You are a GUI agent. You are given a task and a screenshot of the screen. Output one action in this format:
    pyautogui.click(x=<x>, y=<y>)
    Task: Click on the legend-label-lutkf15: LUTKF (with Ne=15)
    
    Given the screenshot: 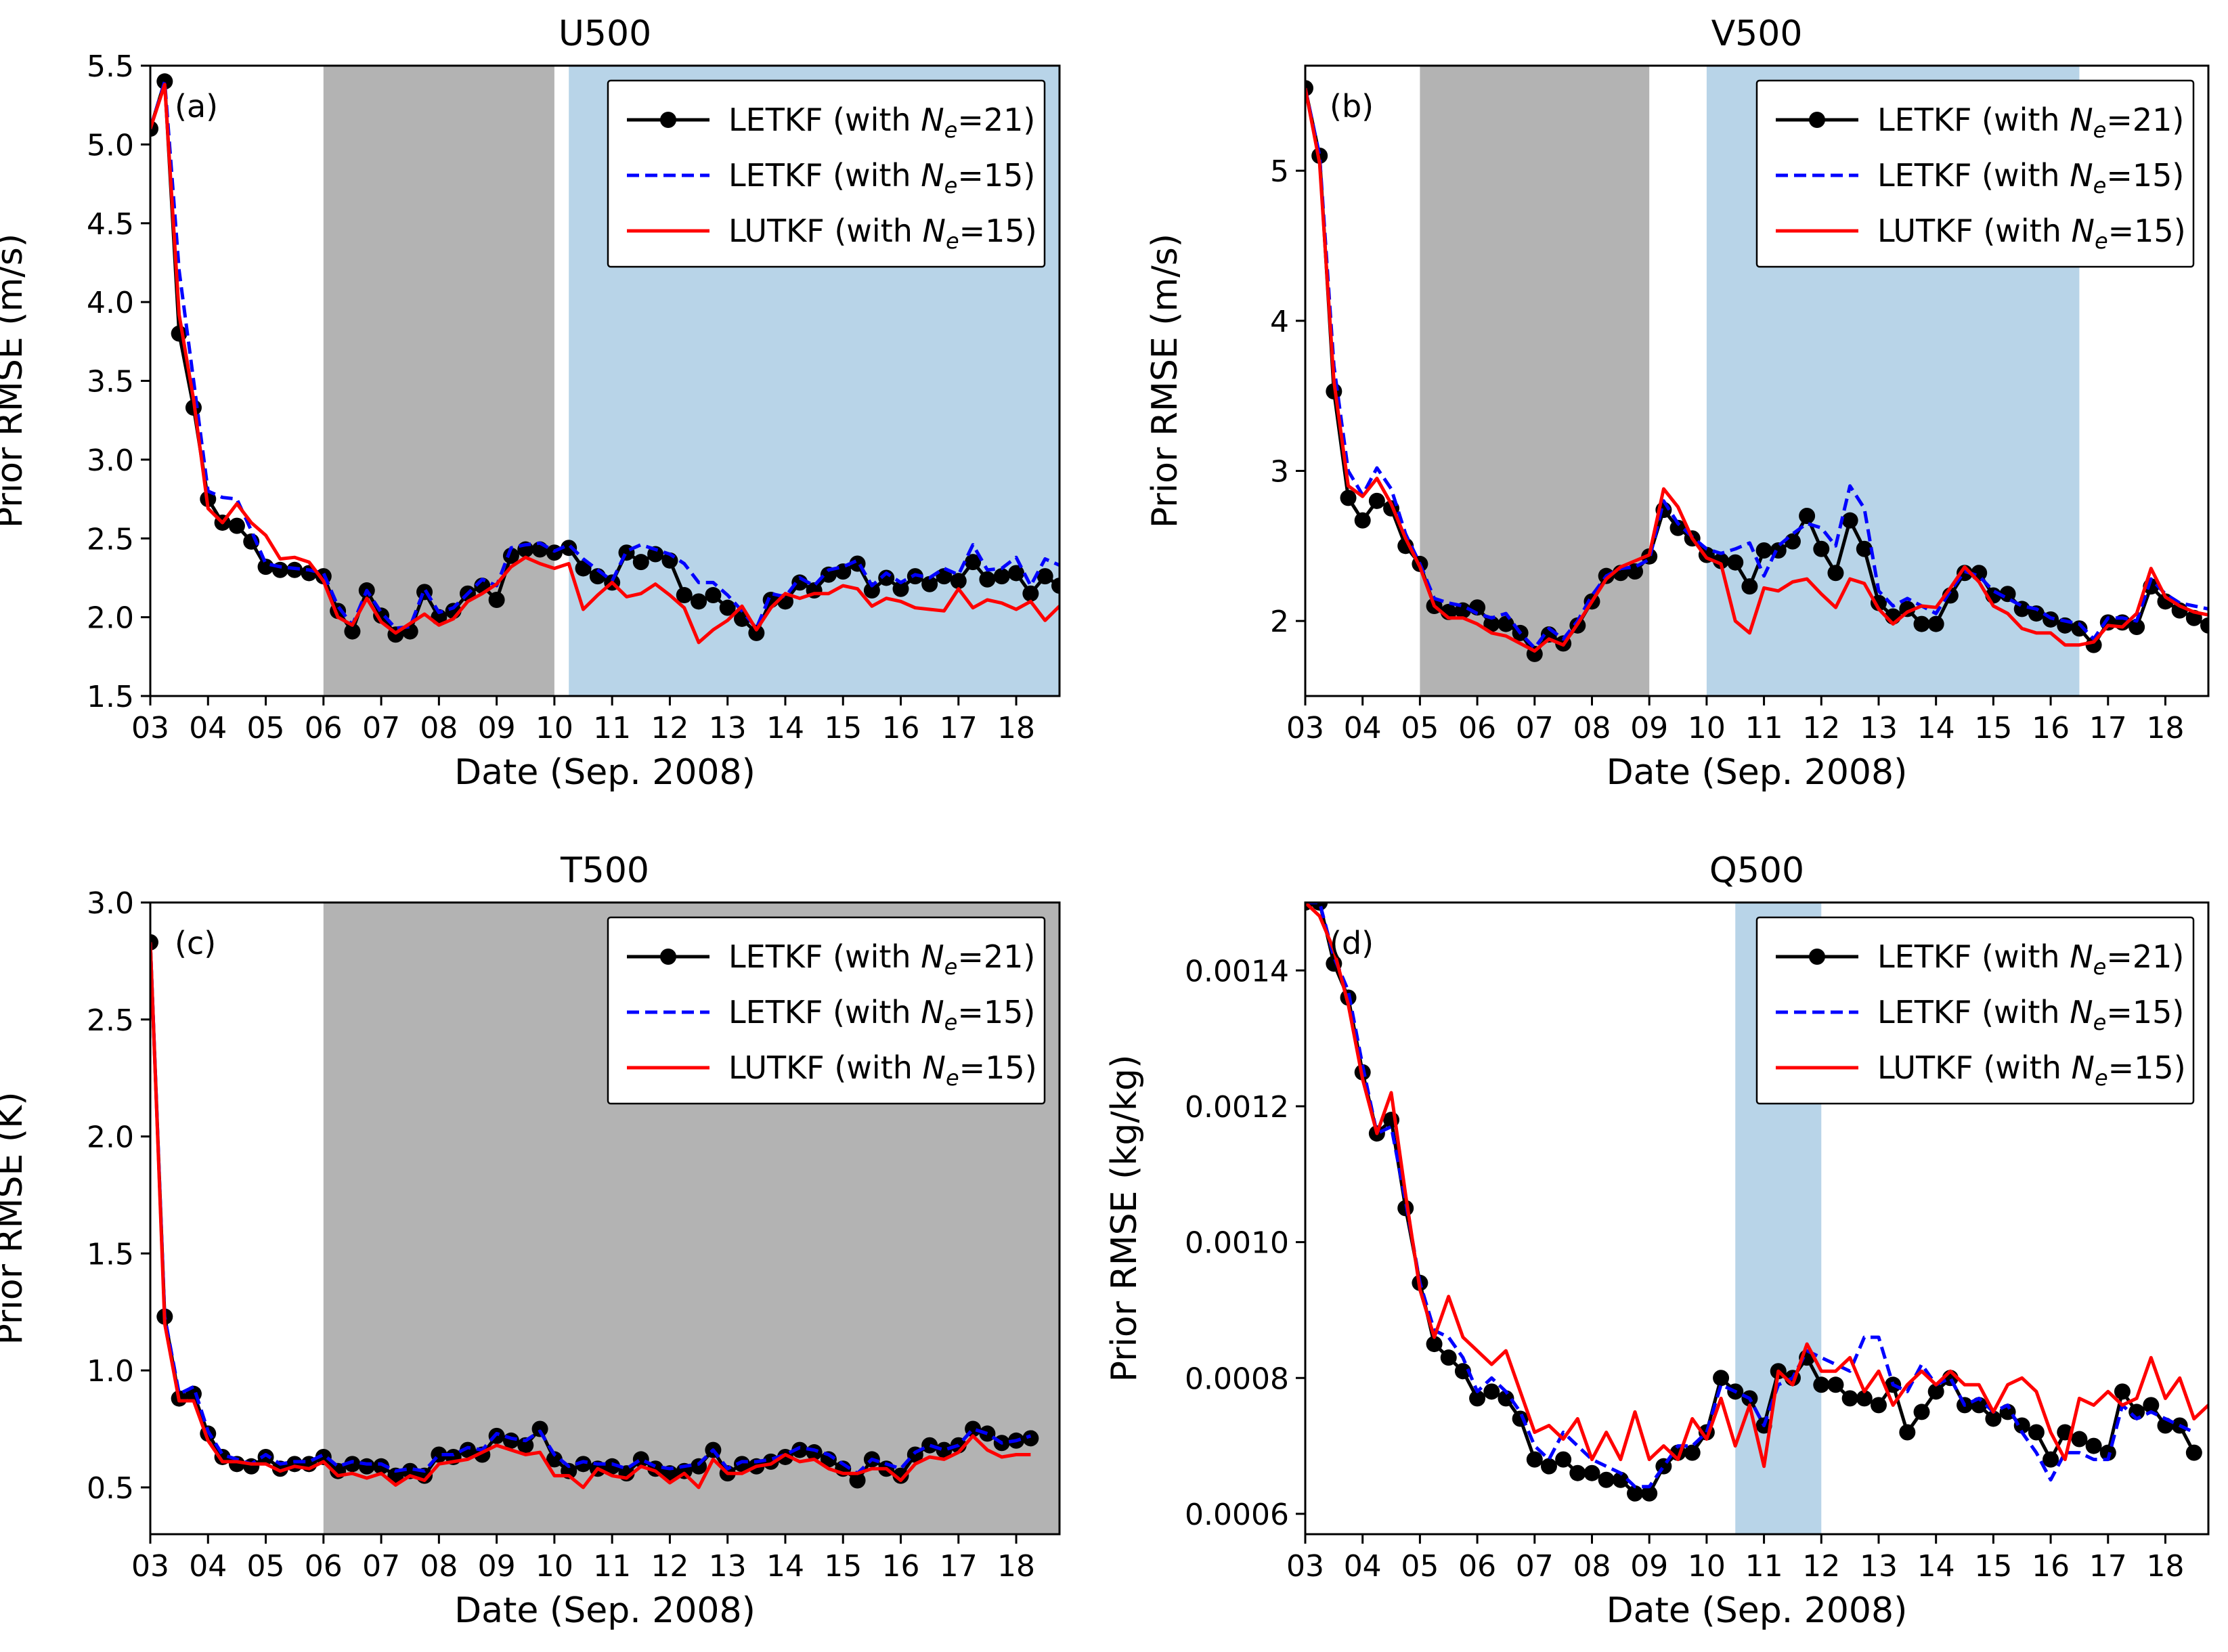 What is the action you would take?
    pyautogui.click(x=2031, y=1070)
    